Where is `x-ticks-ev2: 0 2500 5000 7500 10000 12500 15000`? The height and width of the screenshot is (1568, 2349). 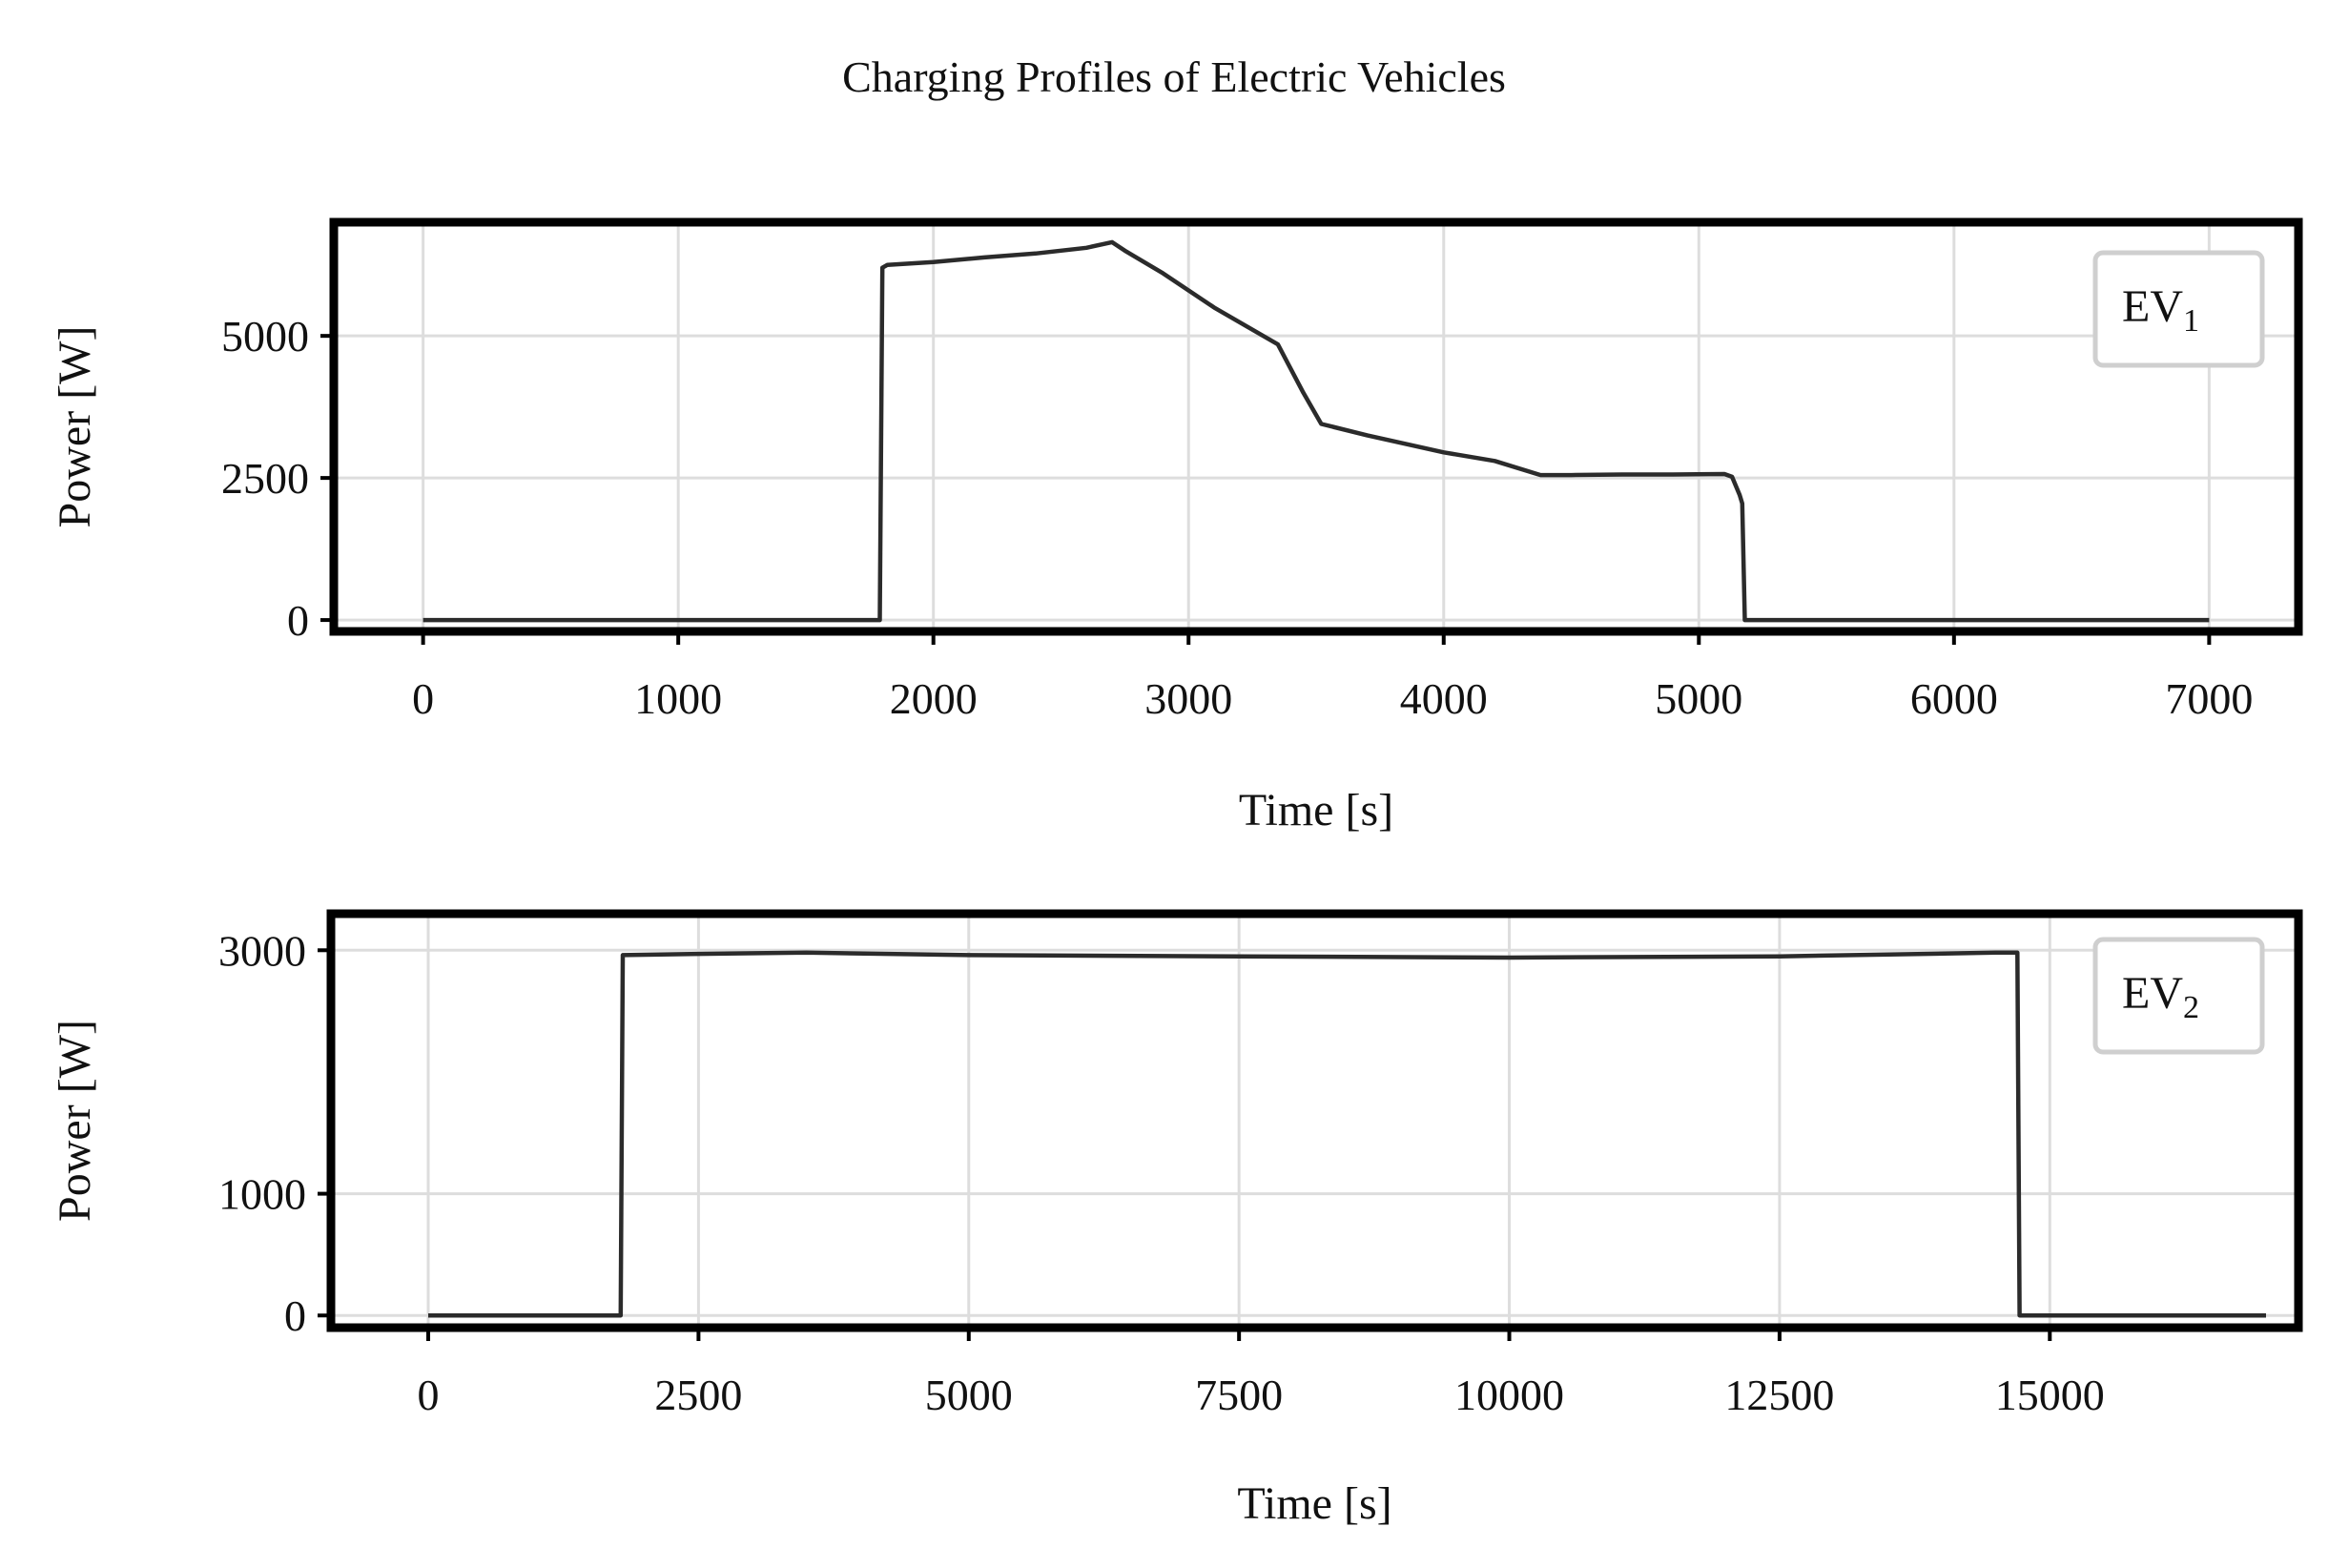
x-ticks-ev2: 0 2500 5000 7500 10000 12500 15000 is located at coordinates (1261, 1373).